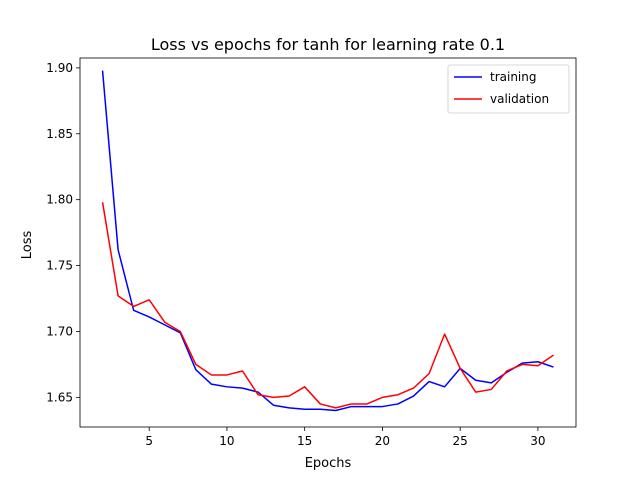 Image resolution: width=640 pixels, height=484 pixels. Describe the element at coordinates (149, 441) in the screenshot. I see `x-tick-label: 5` at that location.